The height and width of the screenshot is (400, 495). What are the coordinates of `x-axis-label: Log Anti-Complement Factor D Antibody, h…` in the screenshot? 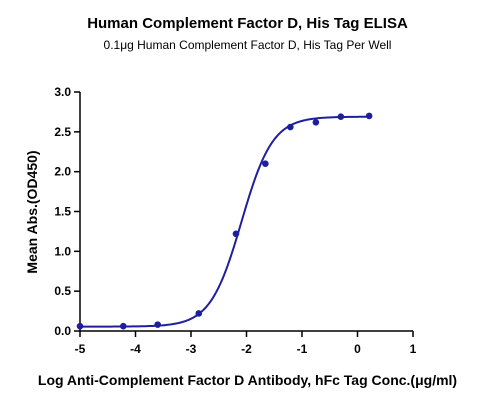 It's located at (247, 380).